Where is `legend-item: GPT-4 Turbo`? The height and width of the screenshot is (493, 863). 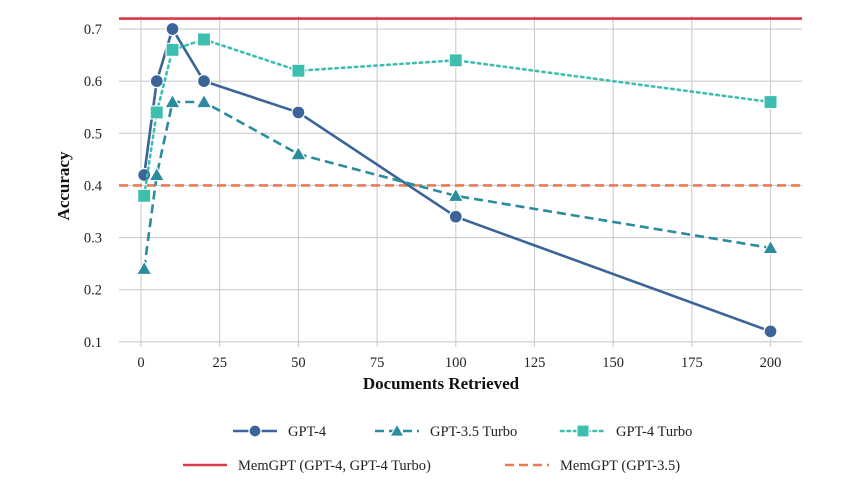 legend-item: GPT-4 Turbo is located at coordinates (625, 432).